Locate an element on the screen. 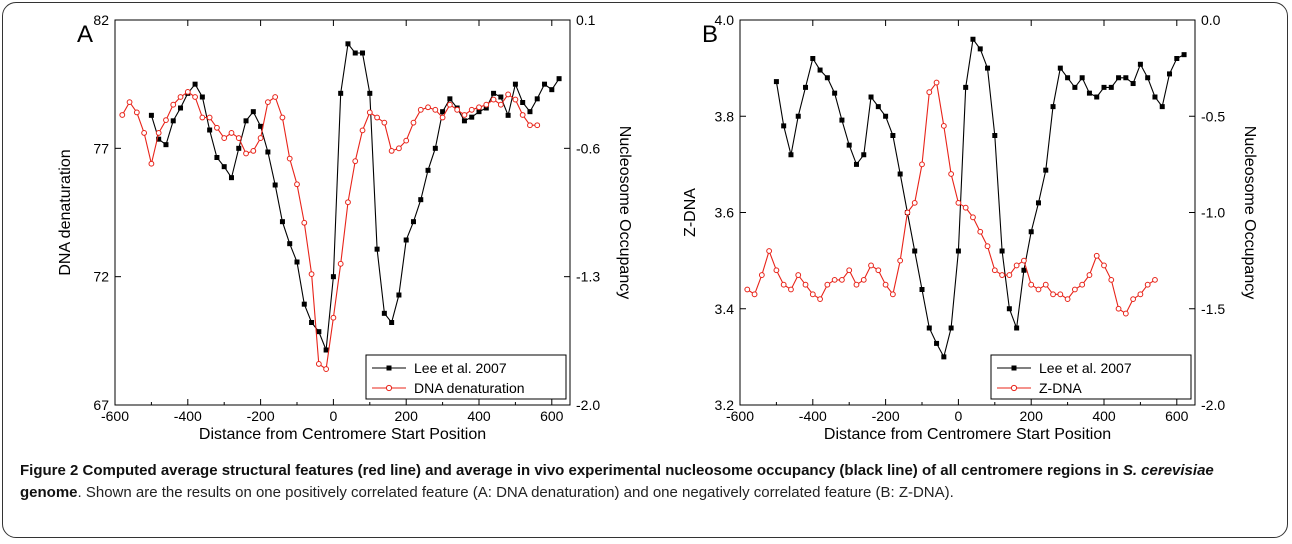 The width and height of the screenshot is (1292, 544). y-left-tick-label: 3.4 is located at coordinates (725, 309).